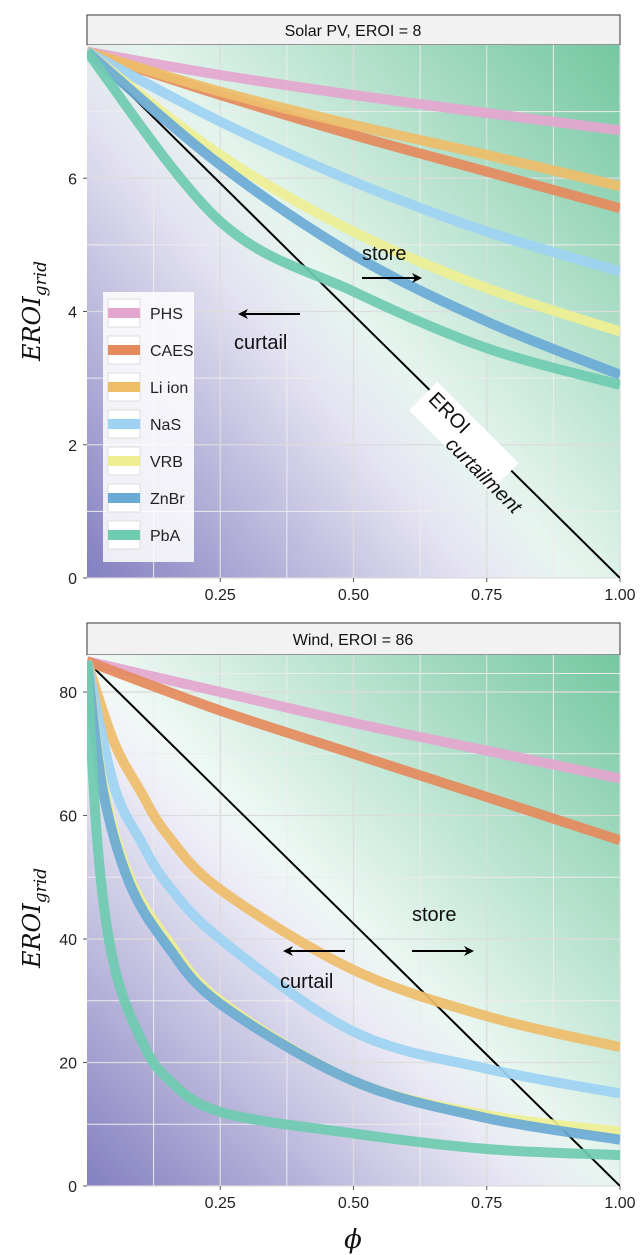  What do you see at coordinates (68, 693) in the screenshot?
I see `y-tick-label: 80` at bounding box center [68, 693].